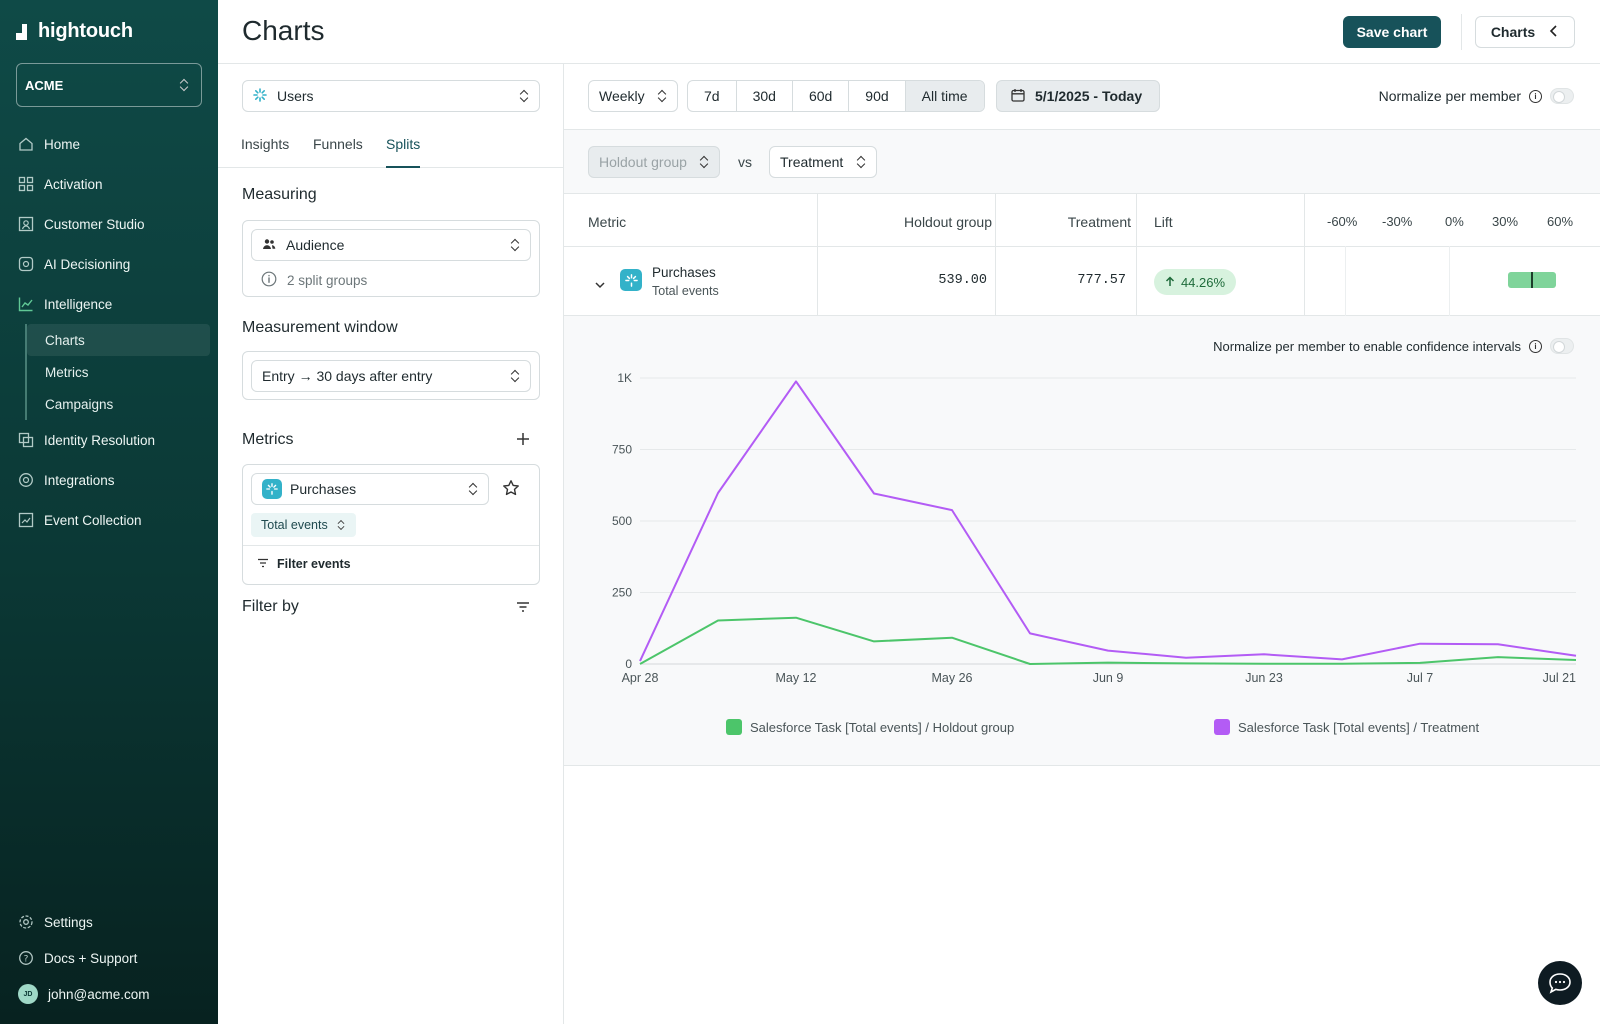  What do you see at coordinates (1454, 221) in the screenshot?
I see `ci-tick-label: 0%` at bounding box center [1454, 221].